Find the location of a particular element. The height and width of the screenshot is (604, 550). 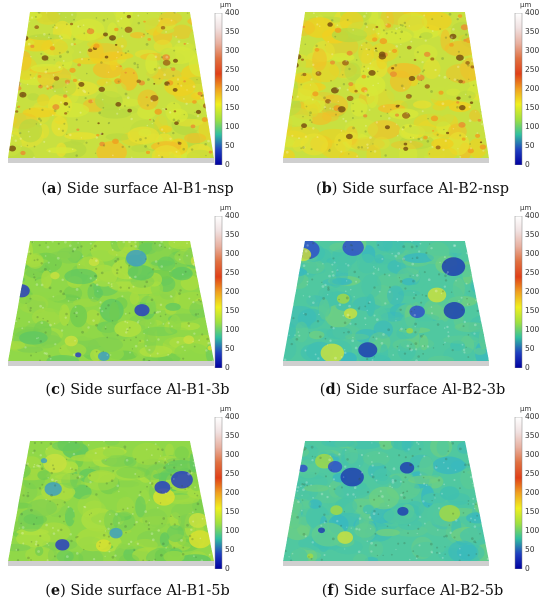

caption-e: (e) Side surface Al-B1-5b is located at coordinates (137, 590).